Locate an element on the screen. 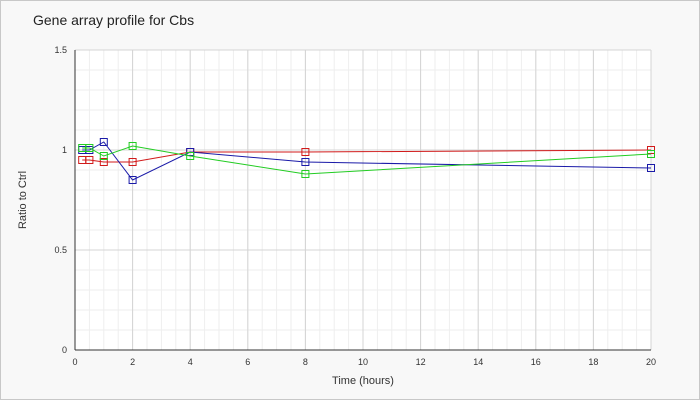 This screenshot has height=400, width=700. x-tick-label: 4 is located at coordinates (190, 362).